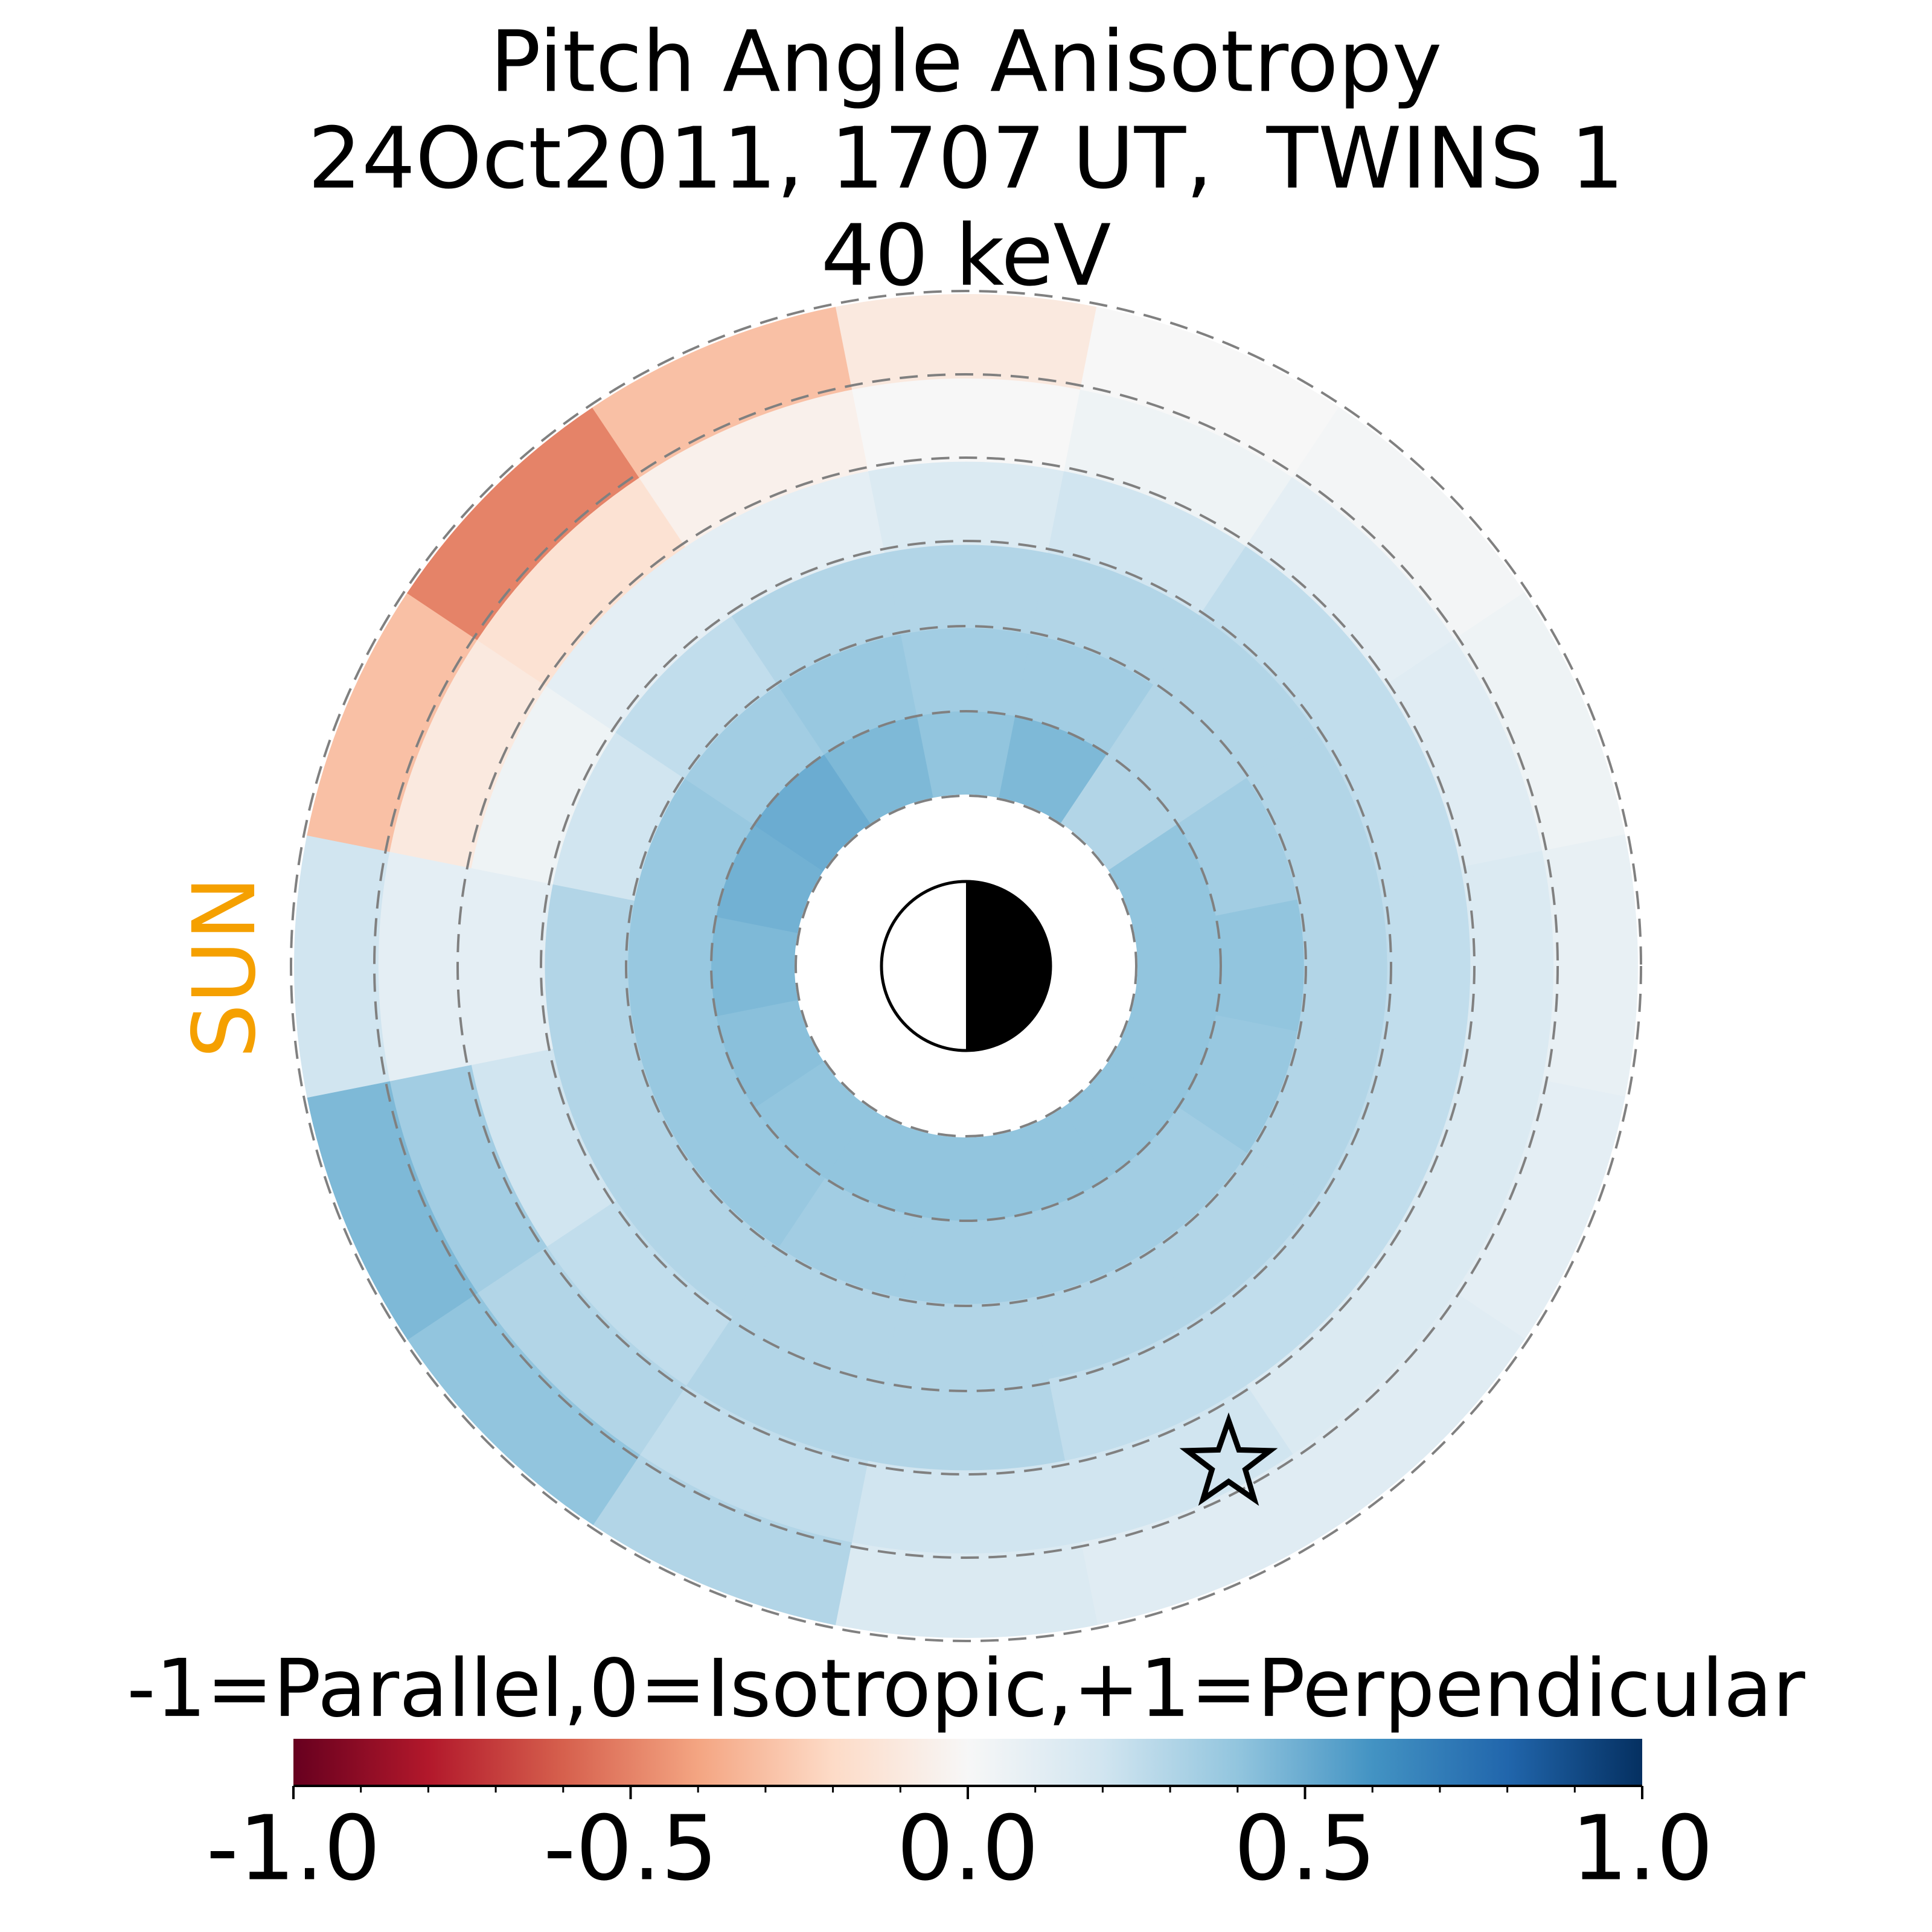 This screenshot has width=1932, height=1932. I want to click on colorbar-tick-label: -1.0, so click(293, 1849).